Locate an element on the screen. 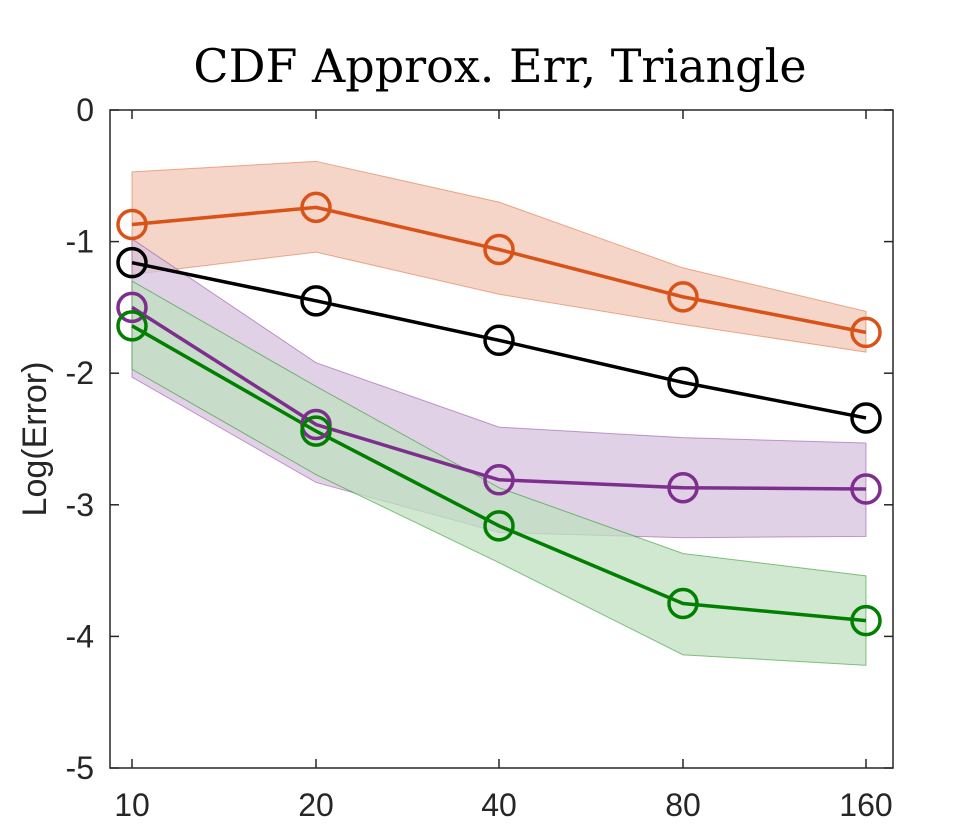  x-tick-label: 160 is located at coordinates (865, 805).